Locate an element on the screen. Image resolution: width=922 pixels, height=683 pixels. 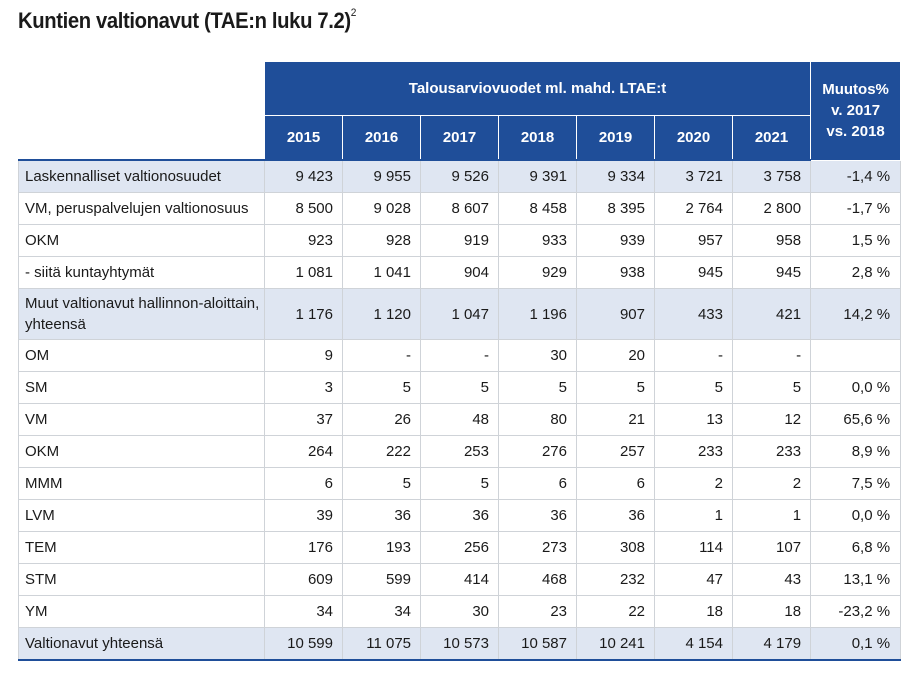
value-cell: 4 179 is located at coordinates (771, 644).